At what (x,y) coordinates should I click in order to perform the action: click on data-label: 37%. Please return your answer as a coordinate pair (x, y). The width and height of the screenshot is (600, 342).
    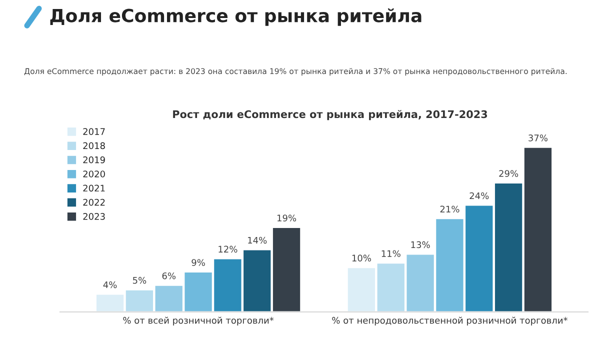
    Looking at the image, I should click on (538, 138).